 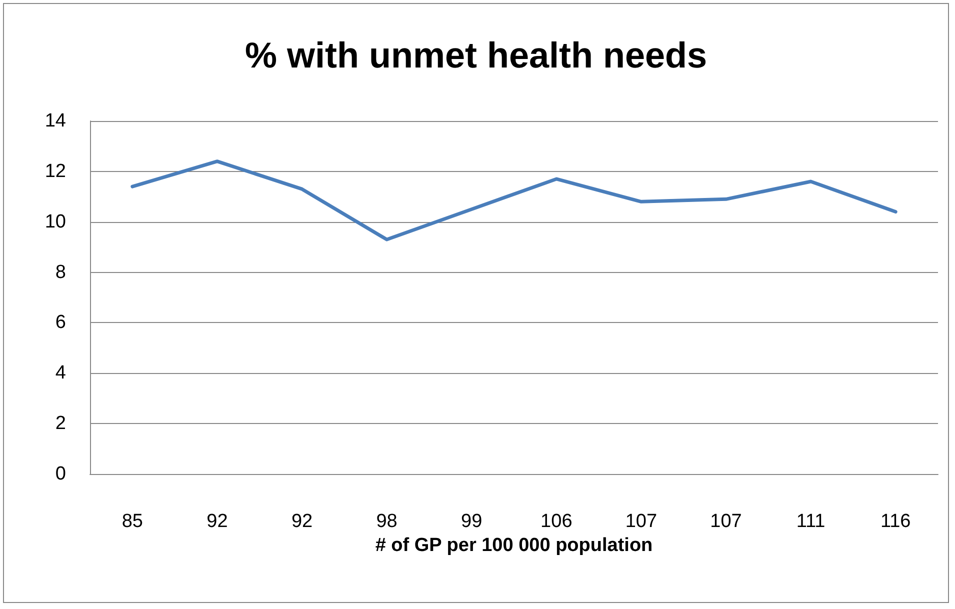 What do you see at coordinates (60, 272) in the screenshot?
I see `y-tick-label: 8` at bounding box center [60, 272].